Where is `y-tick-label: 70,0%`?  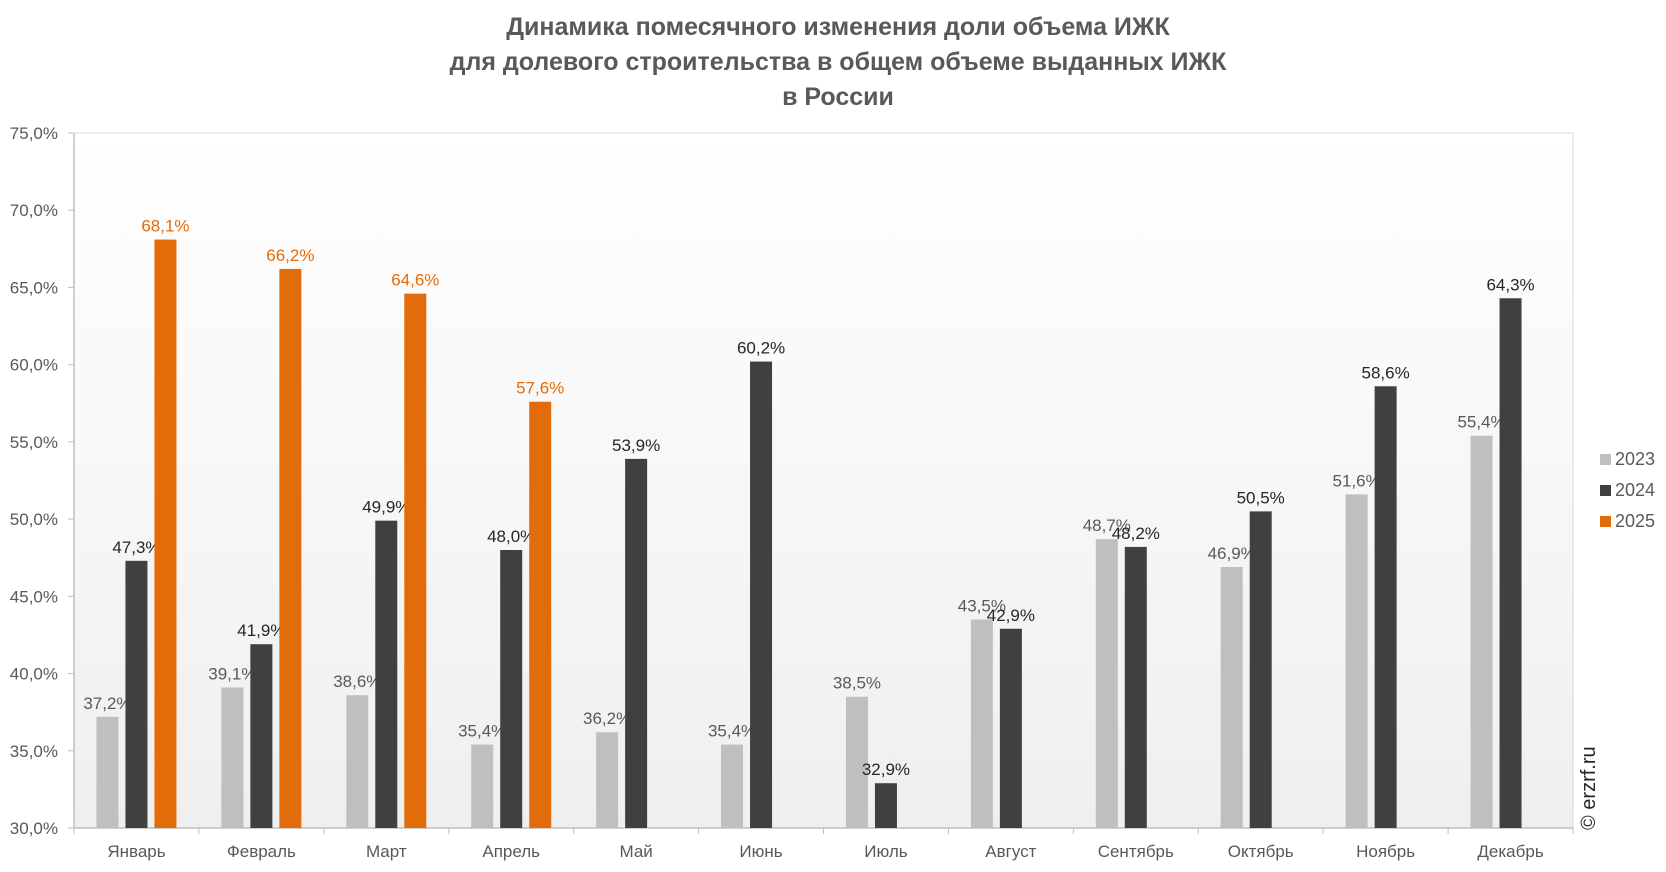
y-tick-label: 70,0% is located at coordinates (34, 210).